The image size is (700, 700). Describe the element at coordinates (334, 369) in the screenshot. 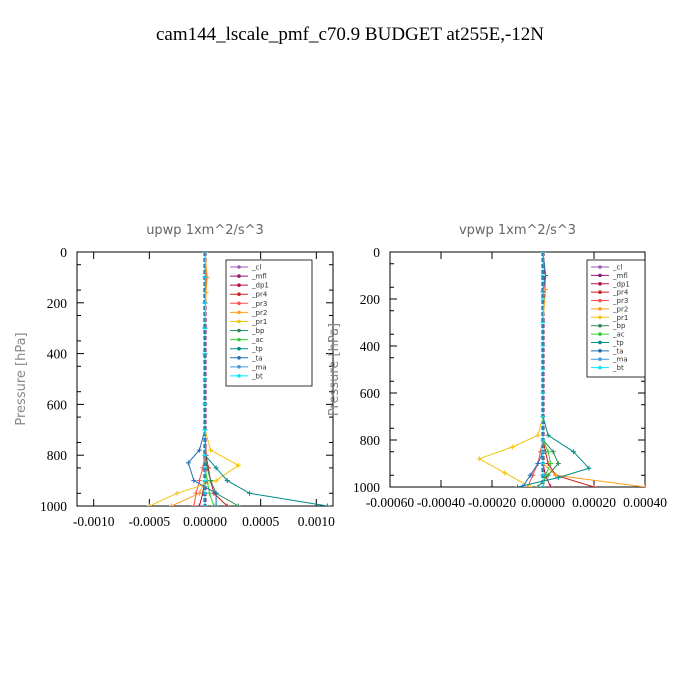

I see `y-axis-label: Pressure [hPa]` at that location.